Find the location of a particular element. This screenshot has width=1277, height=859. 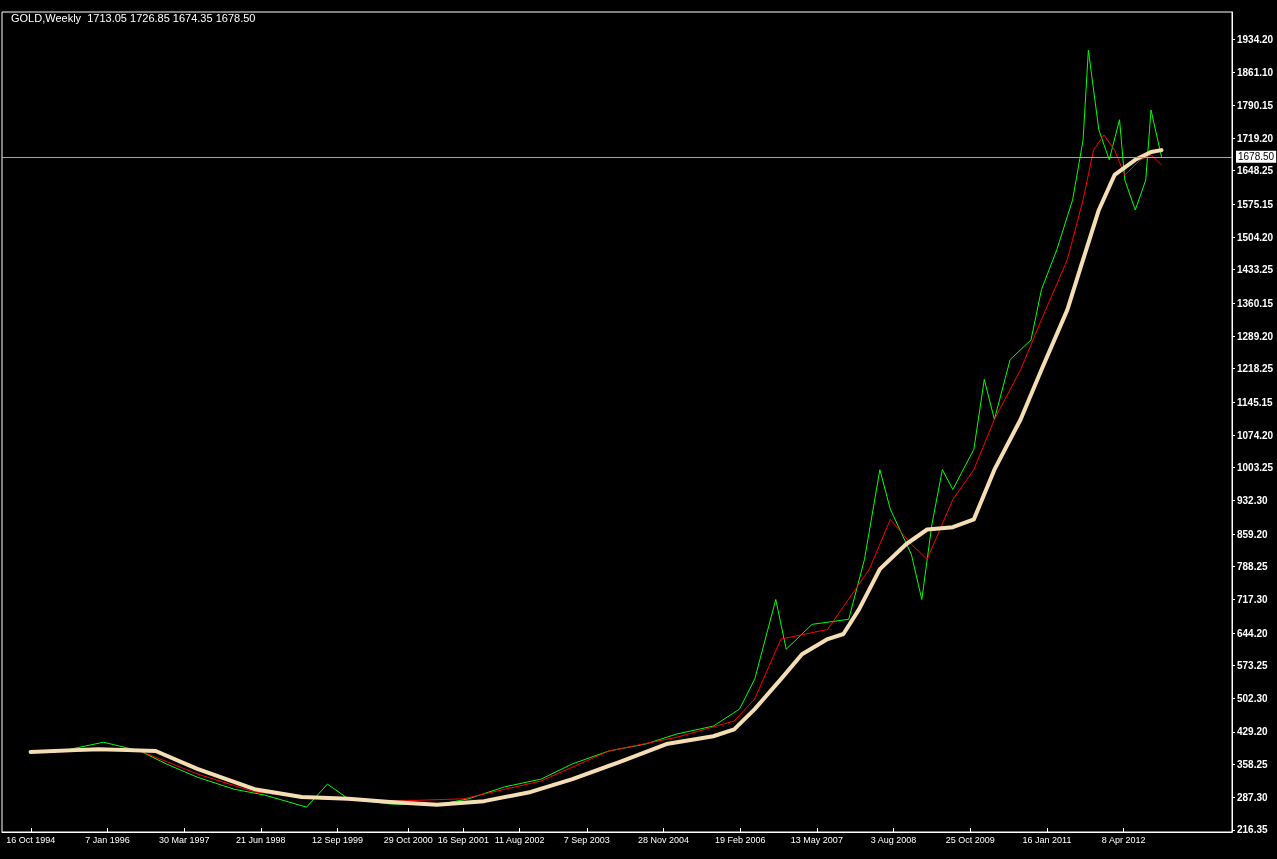

x-tick-label: 28 Nov 2004 is located at coordinates (663, 839).